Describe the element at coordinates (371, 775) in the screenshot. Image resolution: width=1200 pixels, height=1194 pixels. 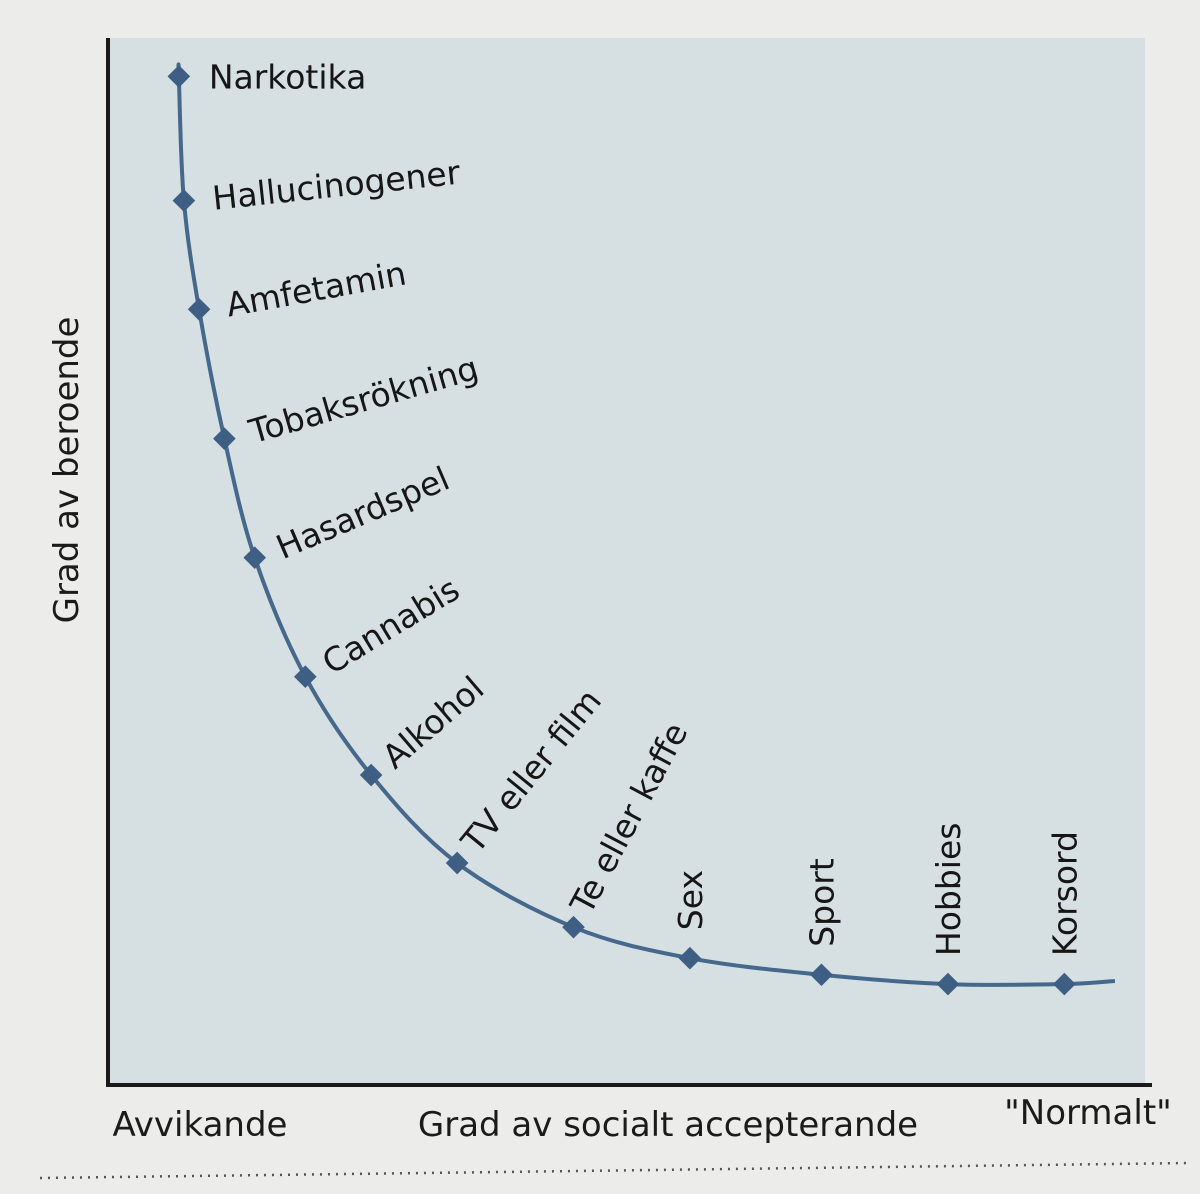
I see `marker-alkohol` at that location.